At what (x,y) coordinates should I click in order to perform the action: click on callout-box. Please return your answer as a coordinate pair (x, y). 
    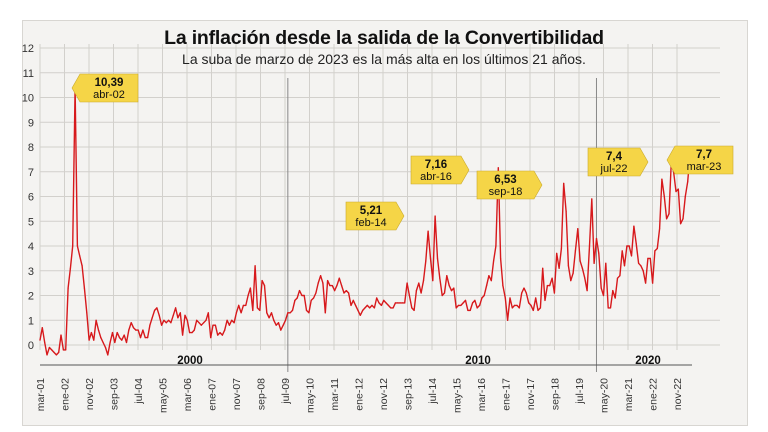
    Looking at the image, I should click on (700, 160).